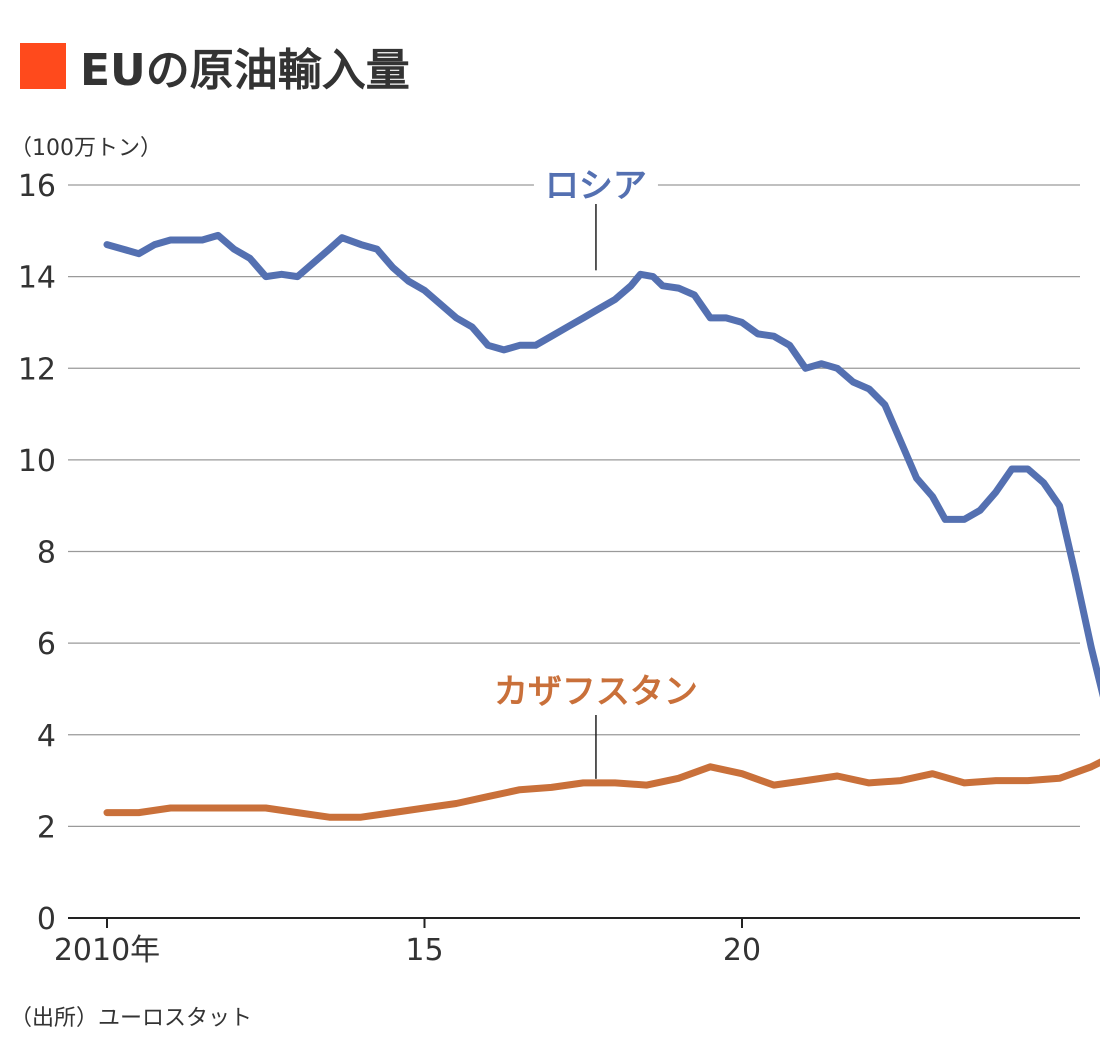 The image size is (1100, 1061). Describe the element at coordinates (37, 461) in the screenshot. I see `y-tick-label: 10` at that location.